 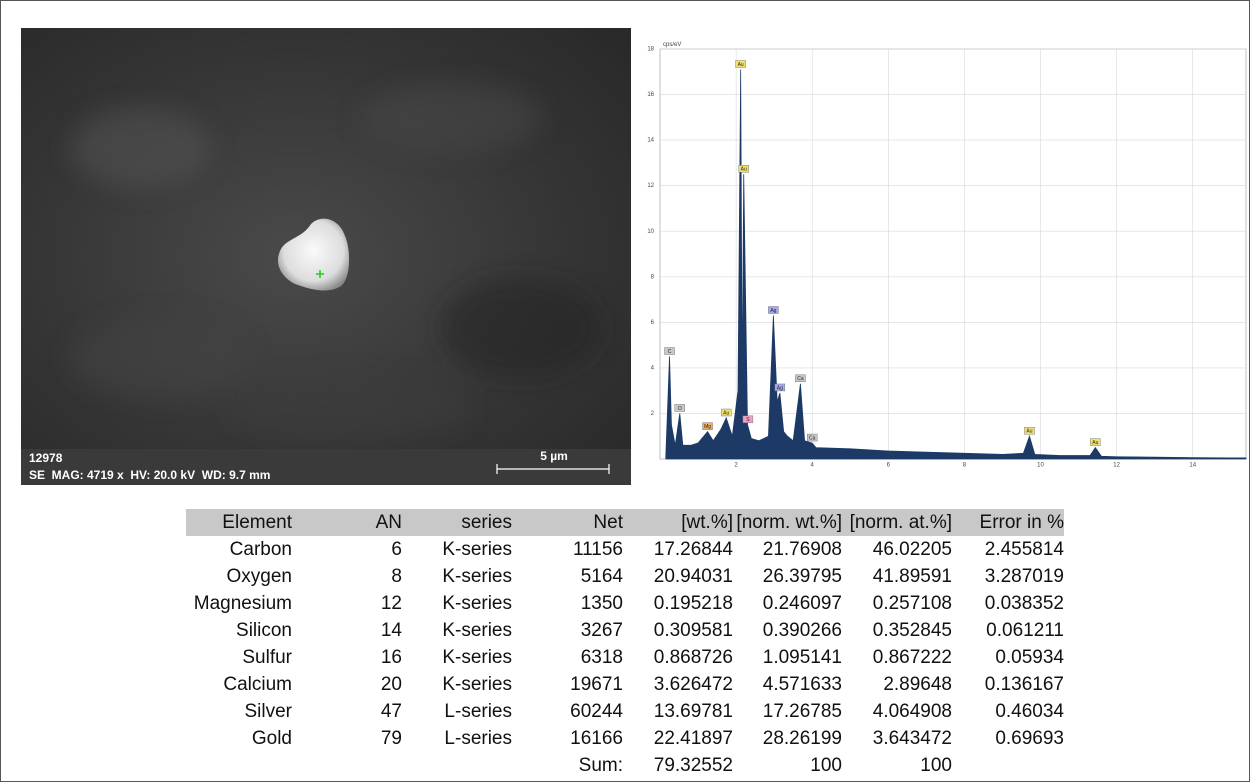 I want to click on table-cell: Magnesium, so click(x=242, y=603).